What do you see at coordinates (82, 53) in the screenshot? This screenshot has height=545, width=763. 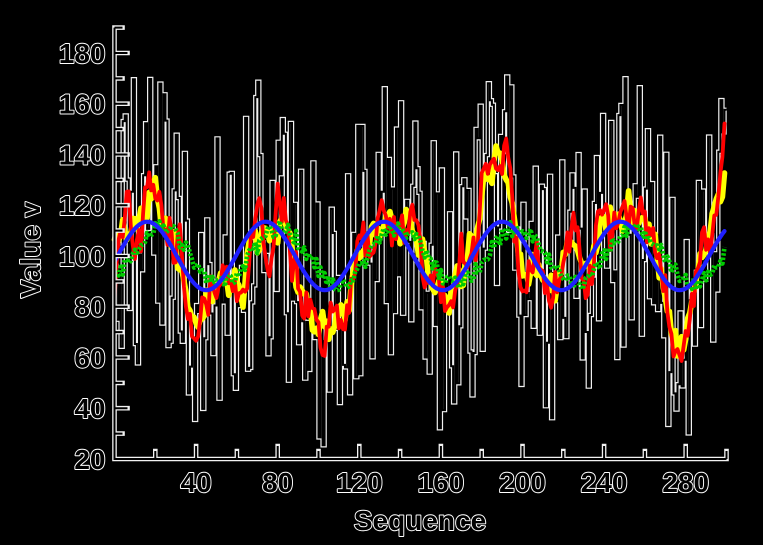 I see `y-tick-label: 180` at bounding box center [82, 53].